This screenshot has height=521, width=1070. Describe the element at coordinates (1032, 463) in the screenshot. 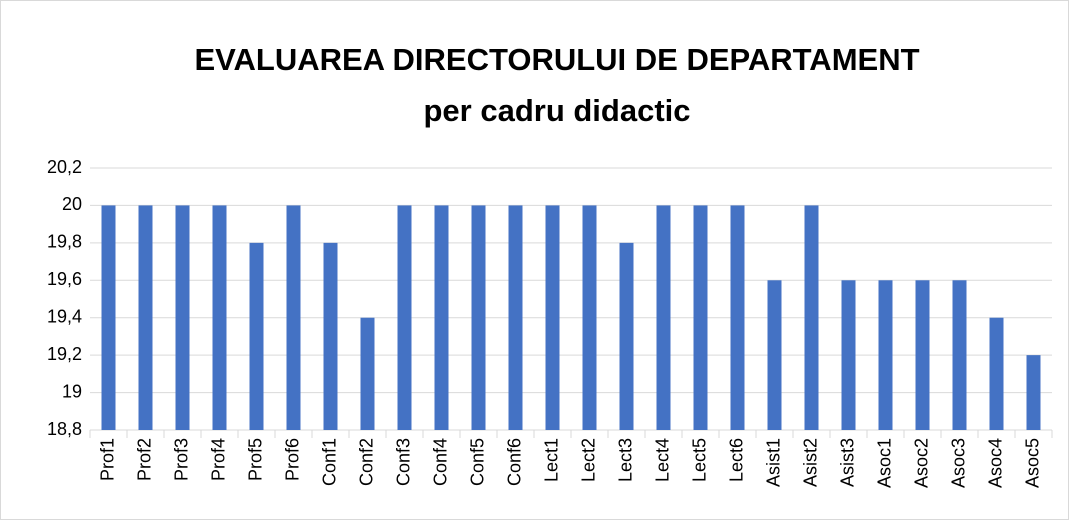

I see `x-tick-label: Asoc5` at that location.